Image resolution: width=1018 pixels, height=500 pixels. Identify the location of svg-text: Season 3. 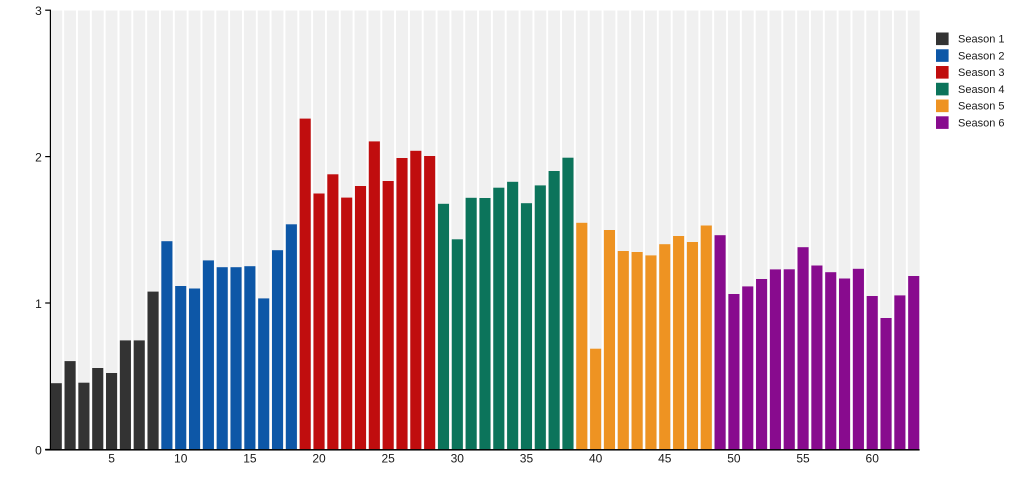
(981, 73).